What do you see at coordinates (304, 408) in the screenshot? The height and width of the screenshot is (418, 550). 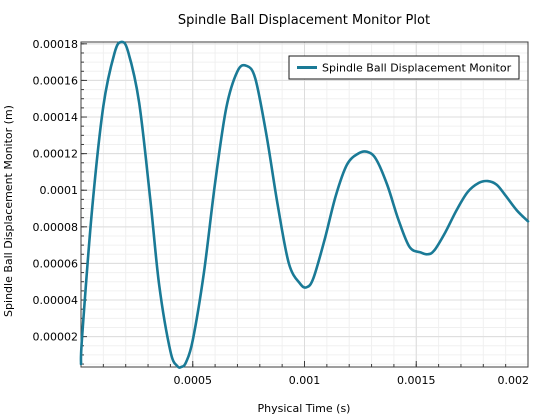 I see `x-axis-label: Physical Time (s)` at bounding box center [304, 408].